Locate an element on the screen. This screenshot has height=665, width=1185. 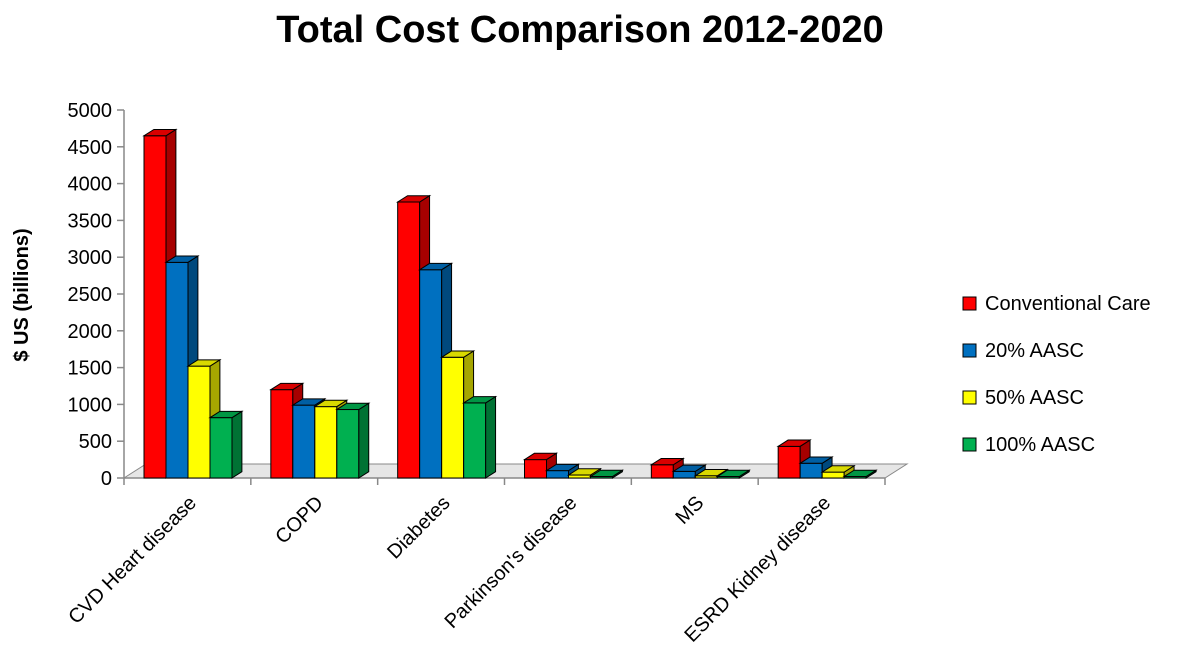
y-axis-label: $ US (billions) is located at coordinates (22, 294).